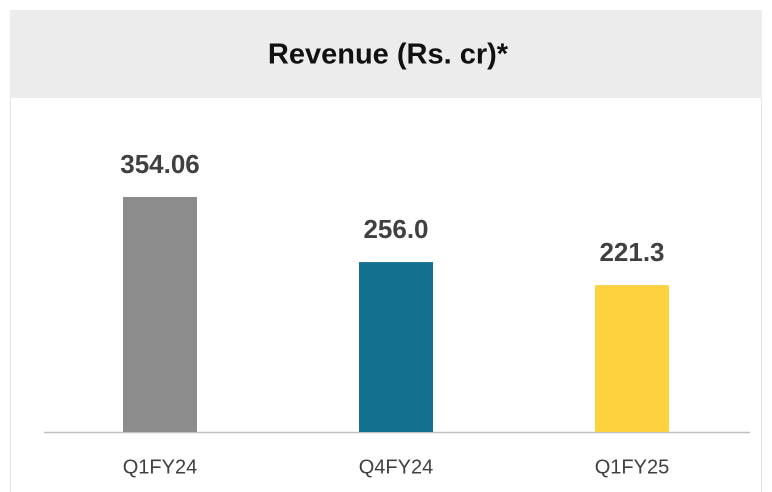  What do you see at coordinates (160, 164) in the screenshot?
I see `data-label: 354.06` at bounding box center [160, 164].